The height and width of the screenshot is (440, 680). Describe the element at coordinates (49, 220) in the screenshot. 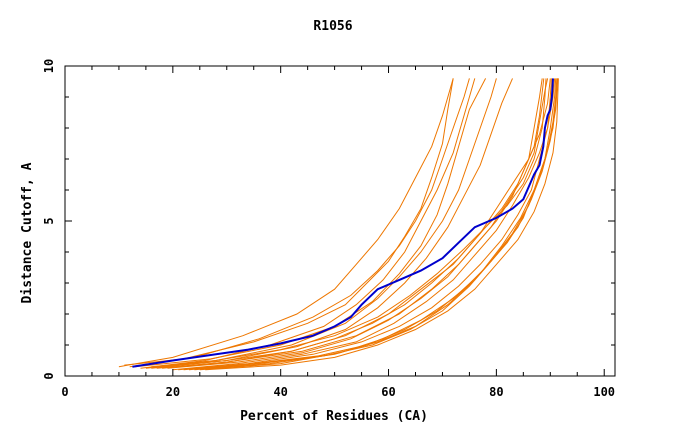

I see `y-tick-label: 5` at that location.